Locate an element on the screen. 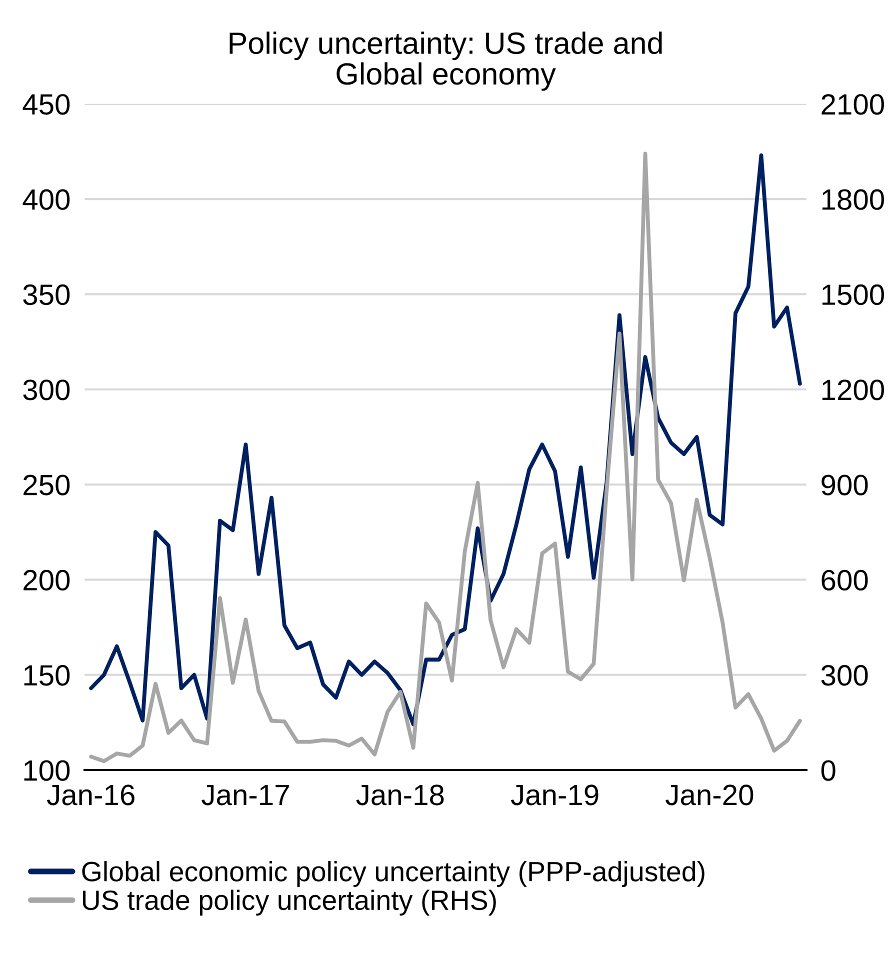  x-tick-label: Jan-16 is located at coordinates (90, 795).